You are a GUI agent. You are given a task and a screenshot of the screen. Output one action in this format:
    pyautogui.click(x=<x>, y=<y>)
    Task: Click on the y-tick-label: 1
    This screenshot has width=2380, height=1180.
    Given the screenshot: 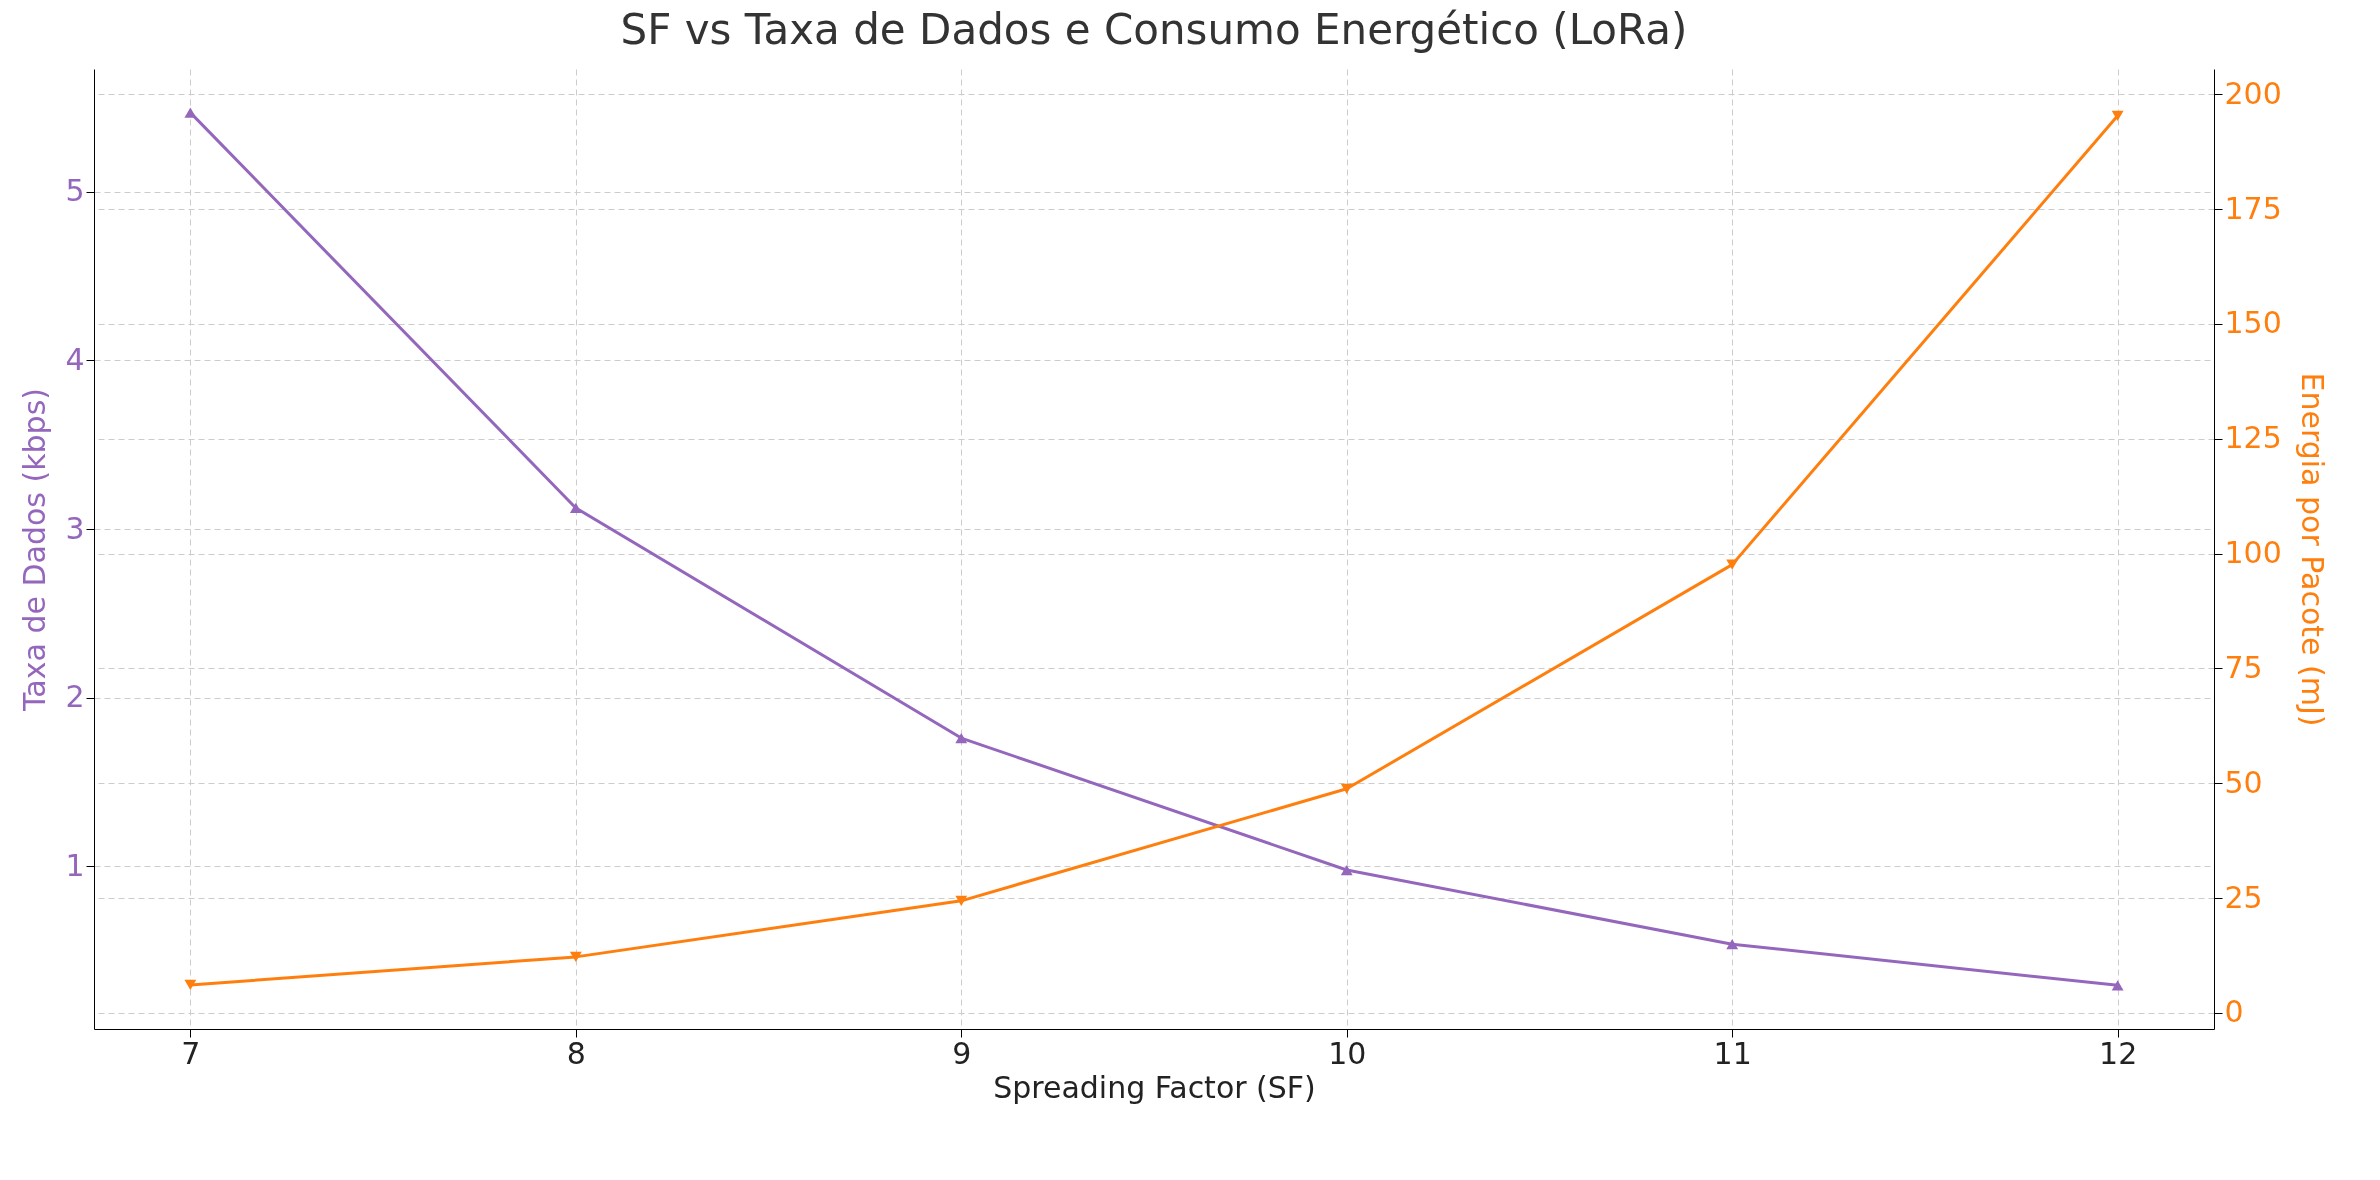 What is the action you would take?
    pyautogui.click(x=75, y=865)
    